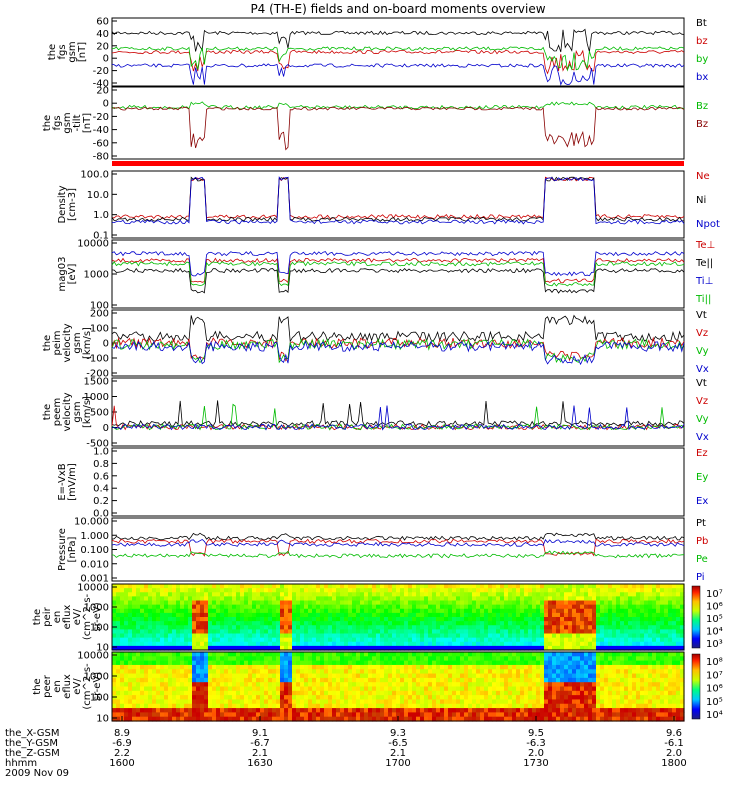 The image size is (750, 800). Describe the element at coordinates (99, 329) in the screenshot. I see `y-tick-label: 100` at that location.